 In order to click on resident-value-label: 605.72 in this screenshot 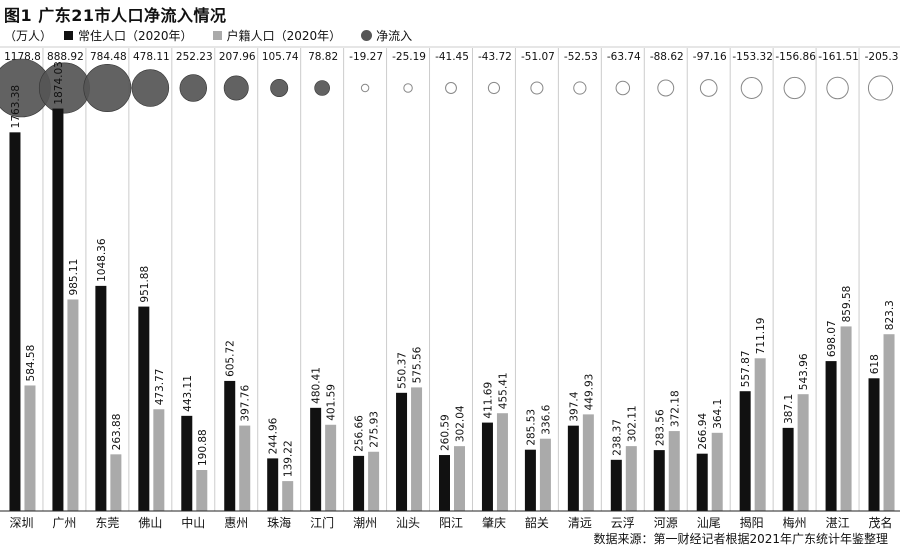, I will do `click(231, 358)`.